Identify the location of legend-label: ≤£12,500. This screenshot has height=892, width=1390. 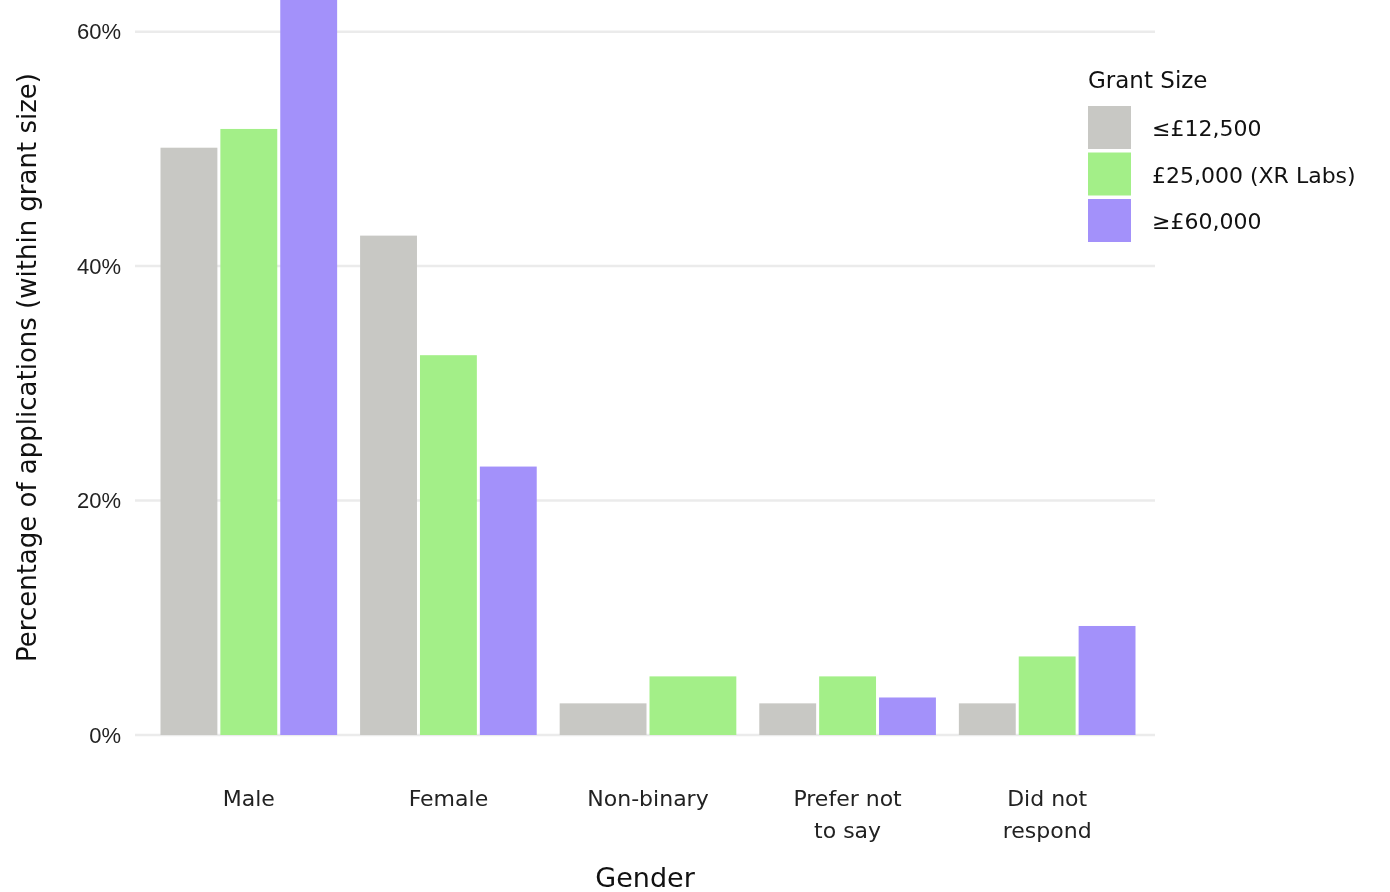
(1207, 128).